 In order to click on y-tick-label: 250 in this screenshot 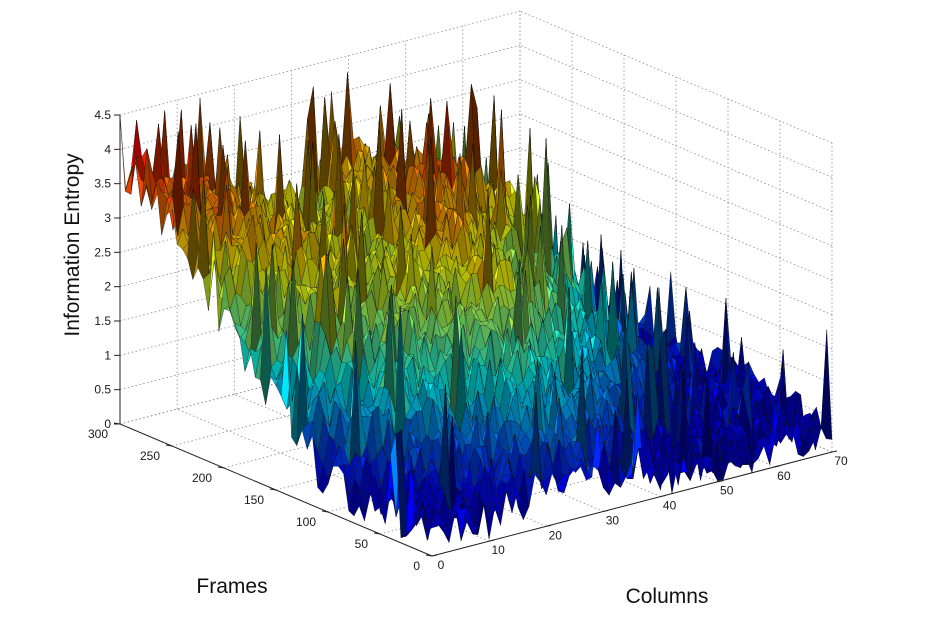, I will do `click(150, 456)`.